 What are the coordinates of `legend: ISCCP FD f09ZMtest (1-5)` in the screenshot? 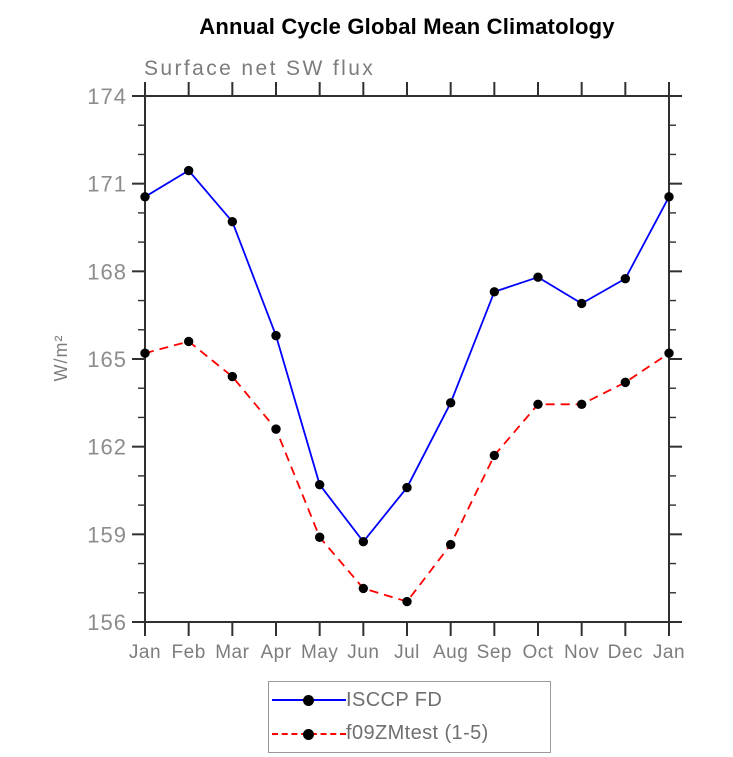 It's located at (409, 717).